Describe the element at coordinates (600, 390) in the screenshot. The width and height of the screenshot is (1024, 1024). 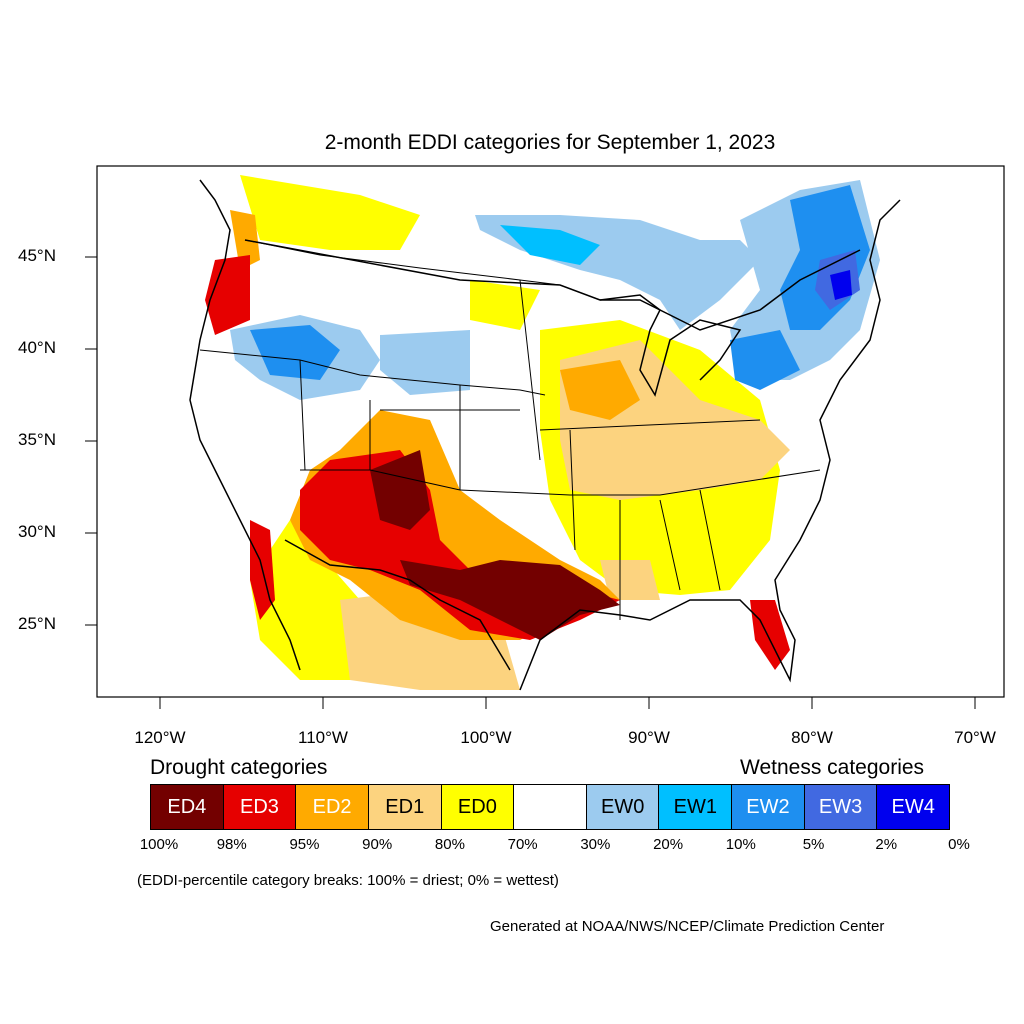
I see `ed2-region` at that location.